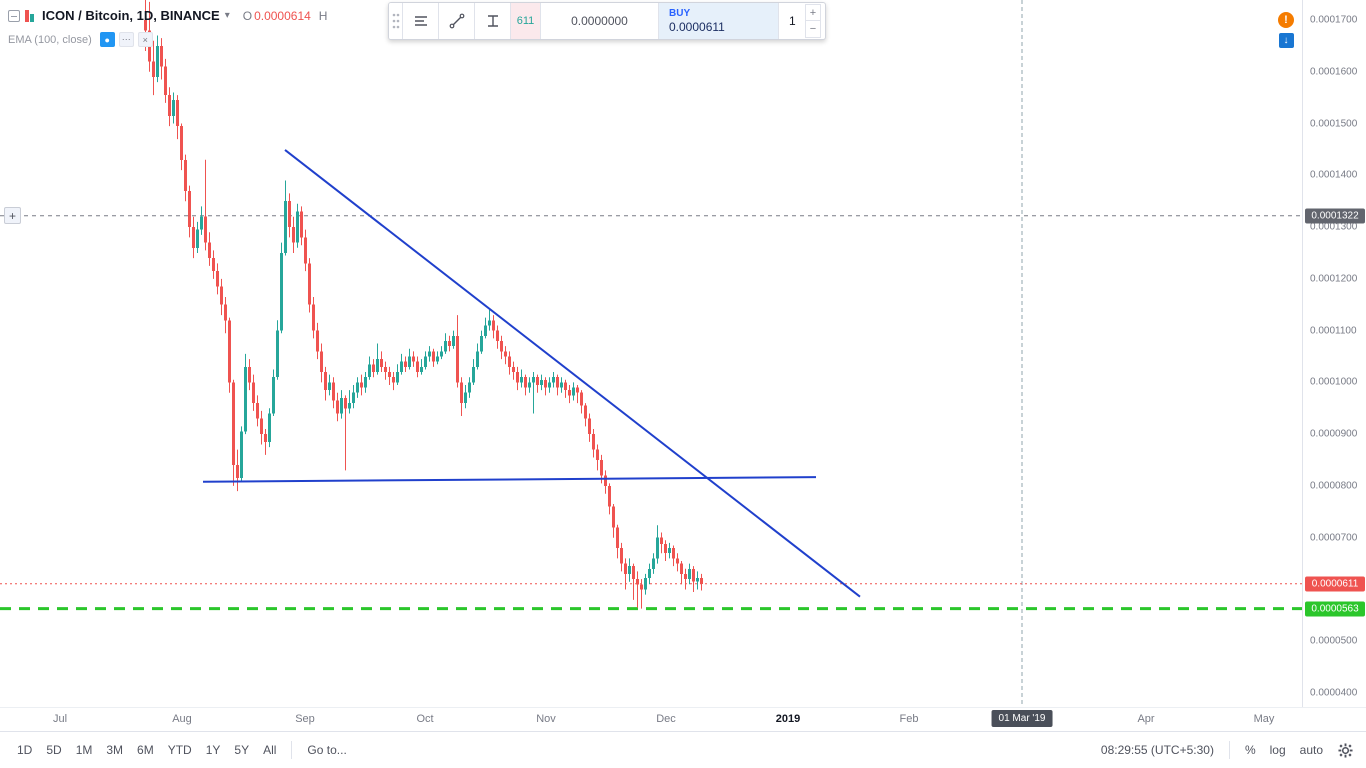  Describe the element at coordinates (1334, 434) in the screenshot. I see `price-tick: 0.0000900` at that location.